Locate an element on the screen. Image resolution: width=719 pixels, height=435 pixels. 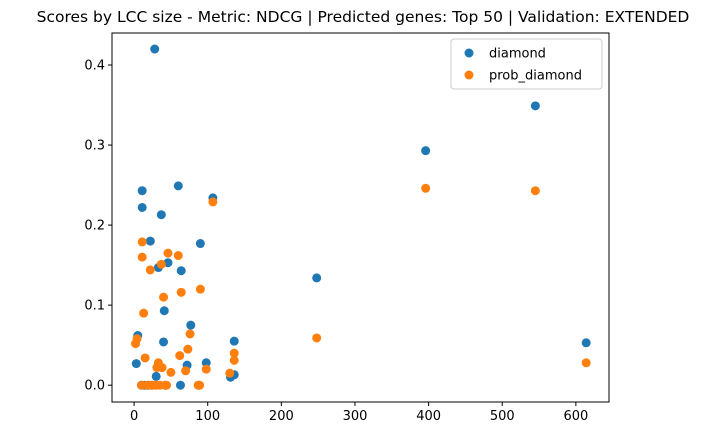
x-tick-label: 100 is located at coordinates (207, 416).